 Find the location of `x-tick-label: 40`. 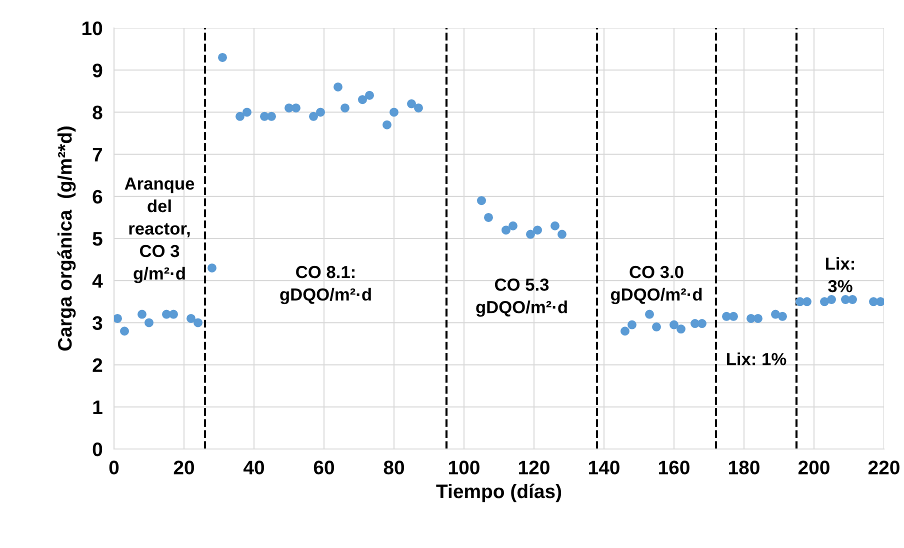

x-tick-label: 40 is located at coordinates (253, 467).